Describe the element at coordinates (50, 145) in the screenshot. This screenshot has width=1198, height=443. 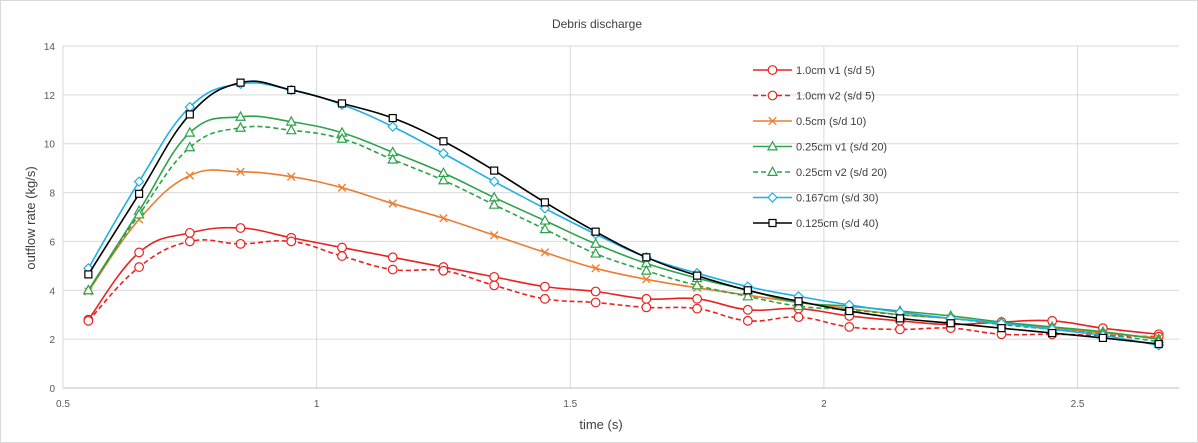
I see `y-tick-label: 10` at that location.